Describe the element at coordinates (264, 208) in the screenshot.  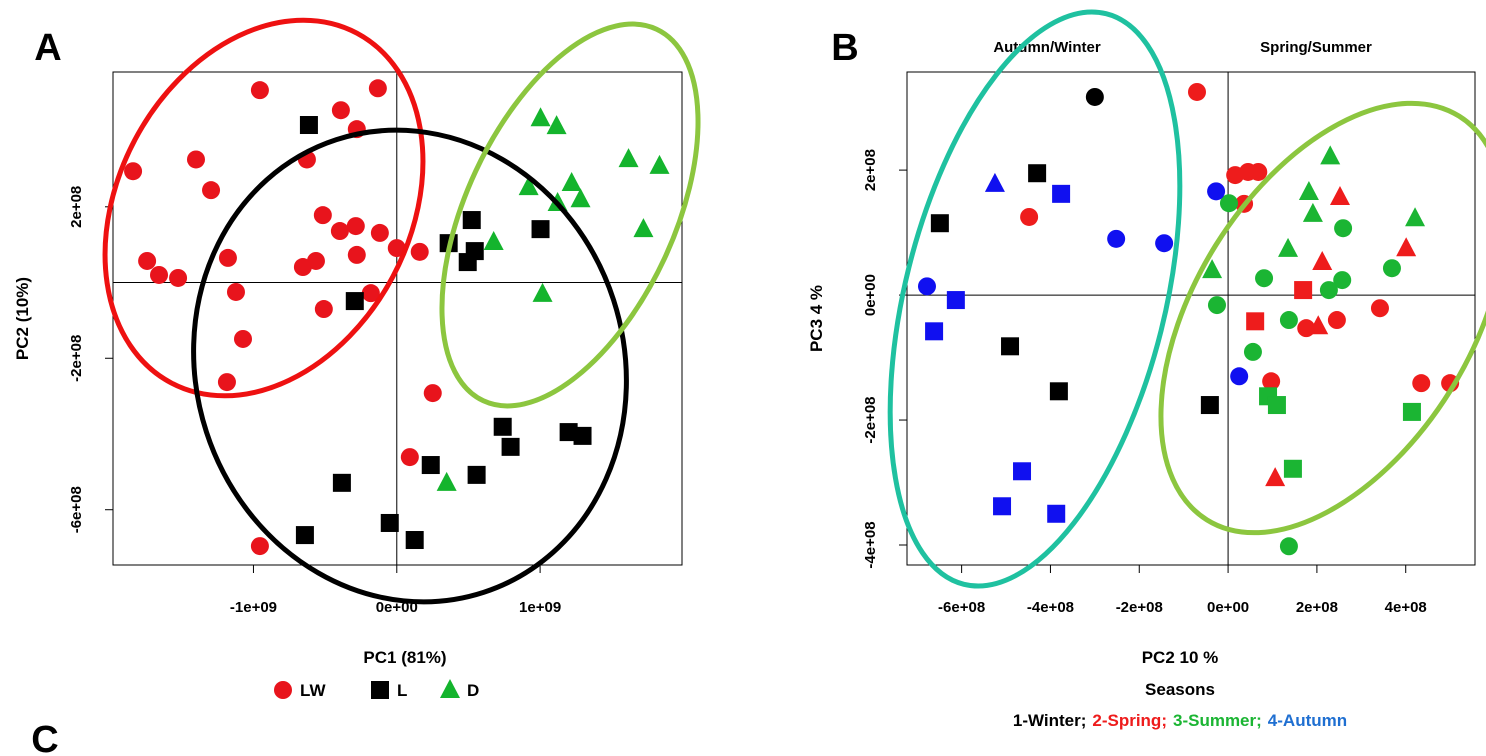
I see `ellipse-lw` at that location.